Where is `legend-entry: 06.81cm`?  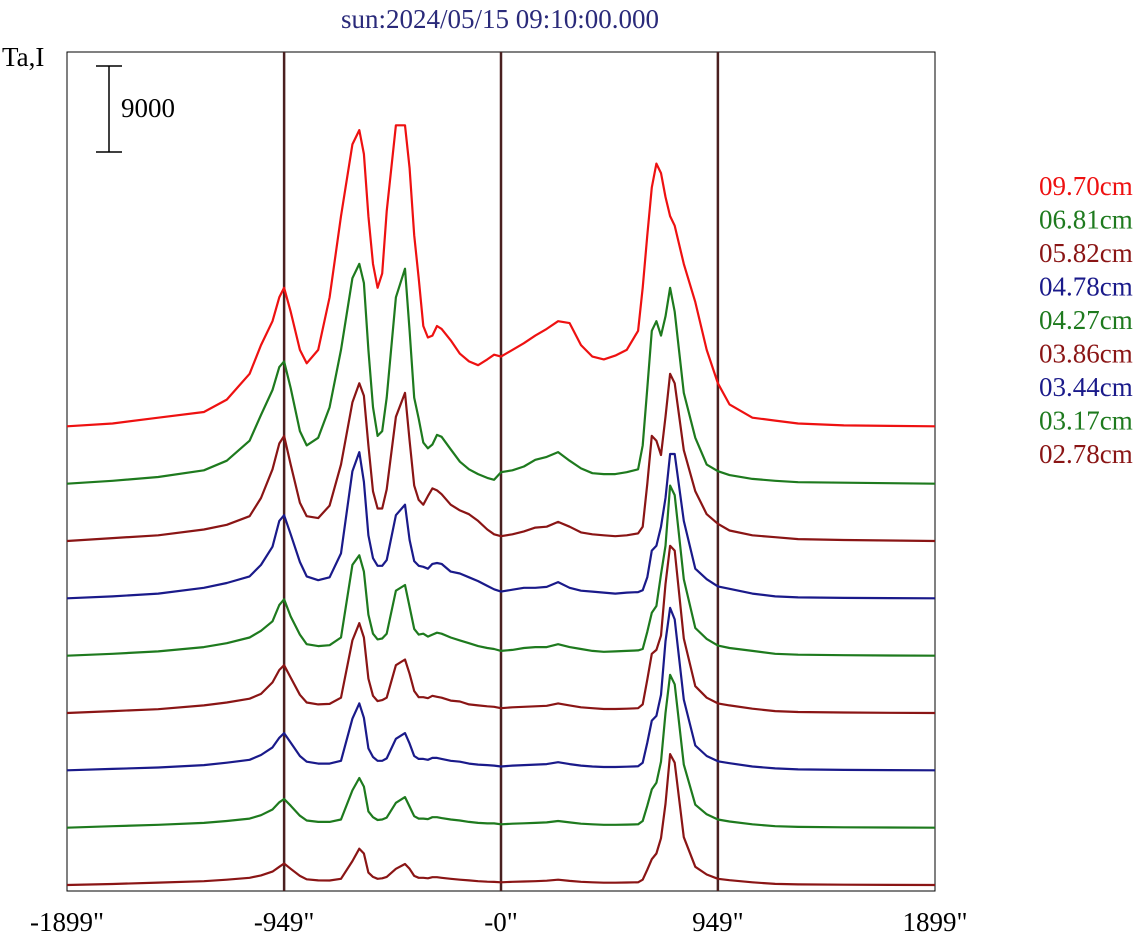 legend-entry: 06.81cm is located at coordinates (1086, 220).